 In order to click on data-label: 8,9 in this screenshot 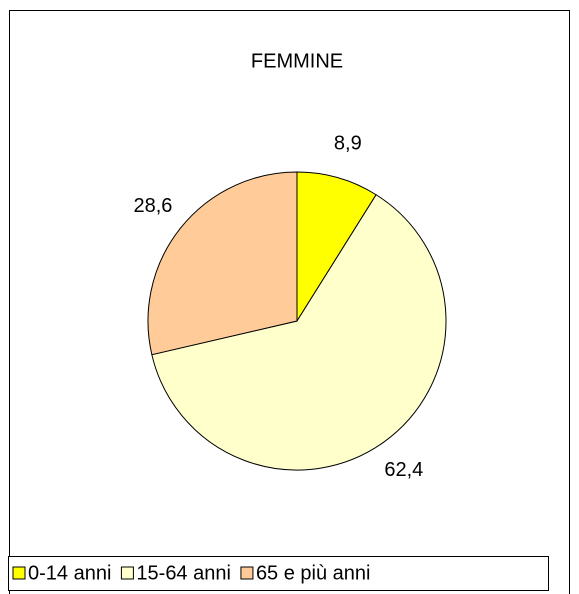, I will do `click(348, 143)`.